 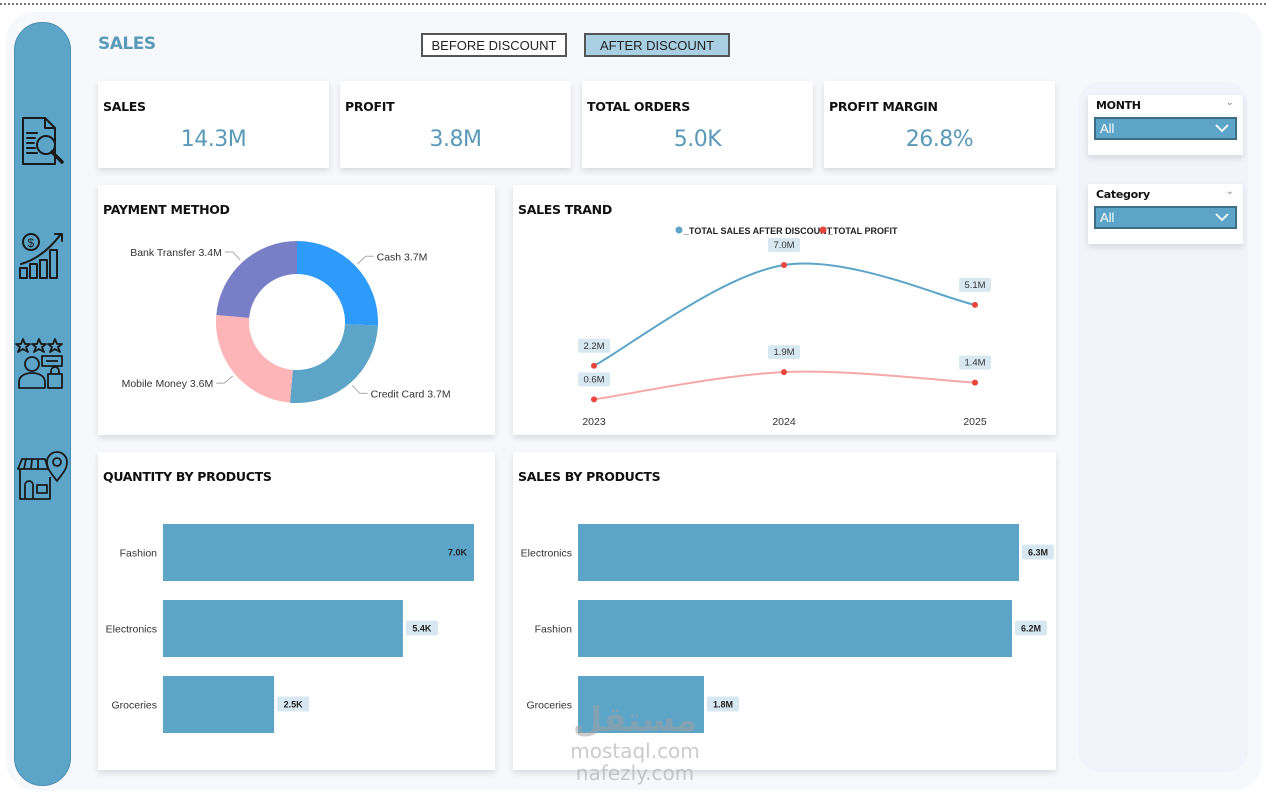 I want to click on category-dropdown: All, so click(x=1165, y=217).